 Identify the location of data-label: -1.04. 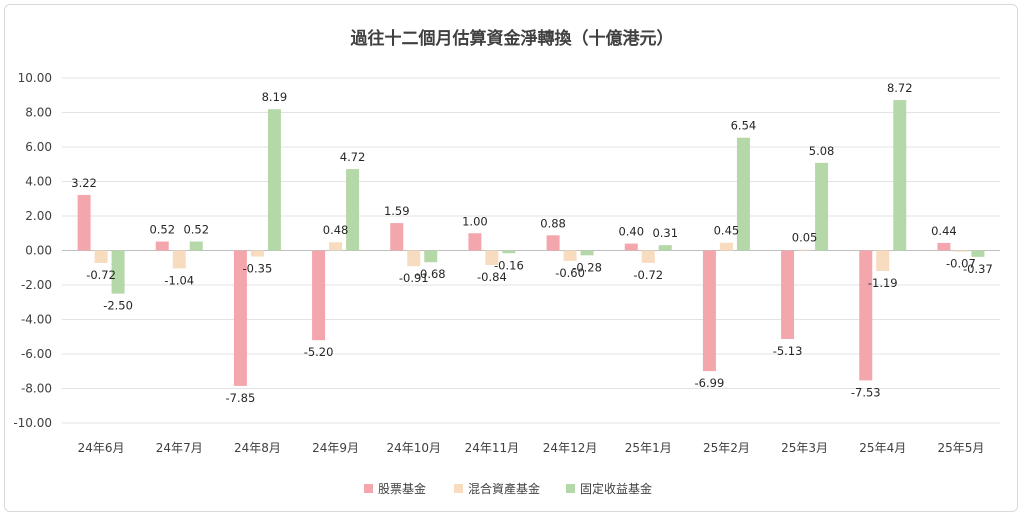
(179, 280).